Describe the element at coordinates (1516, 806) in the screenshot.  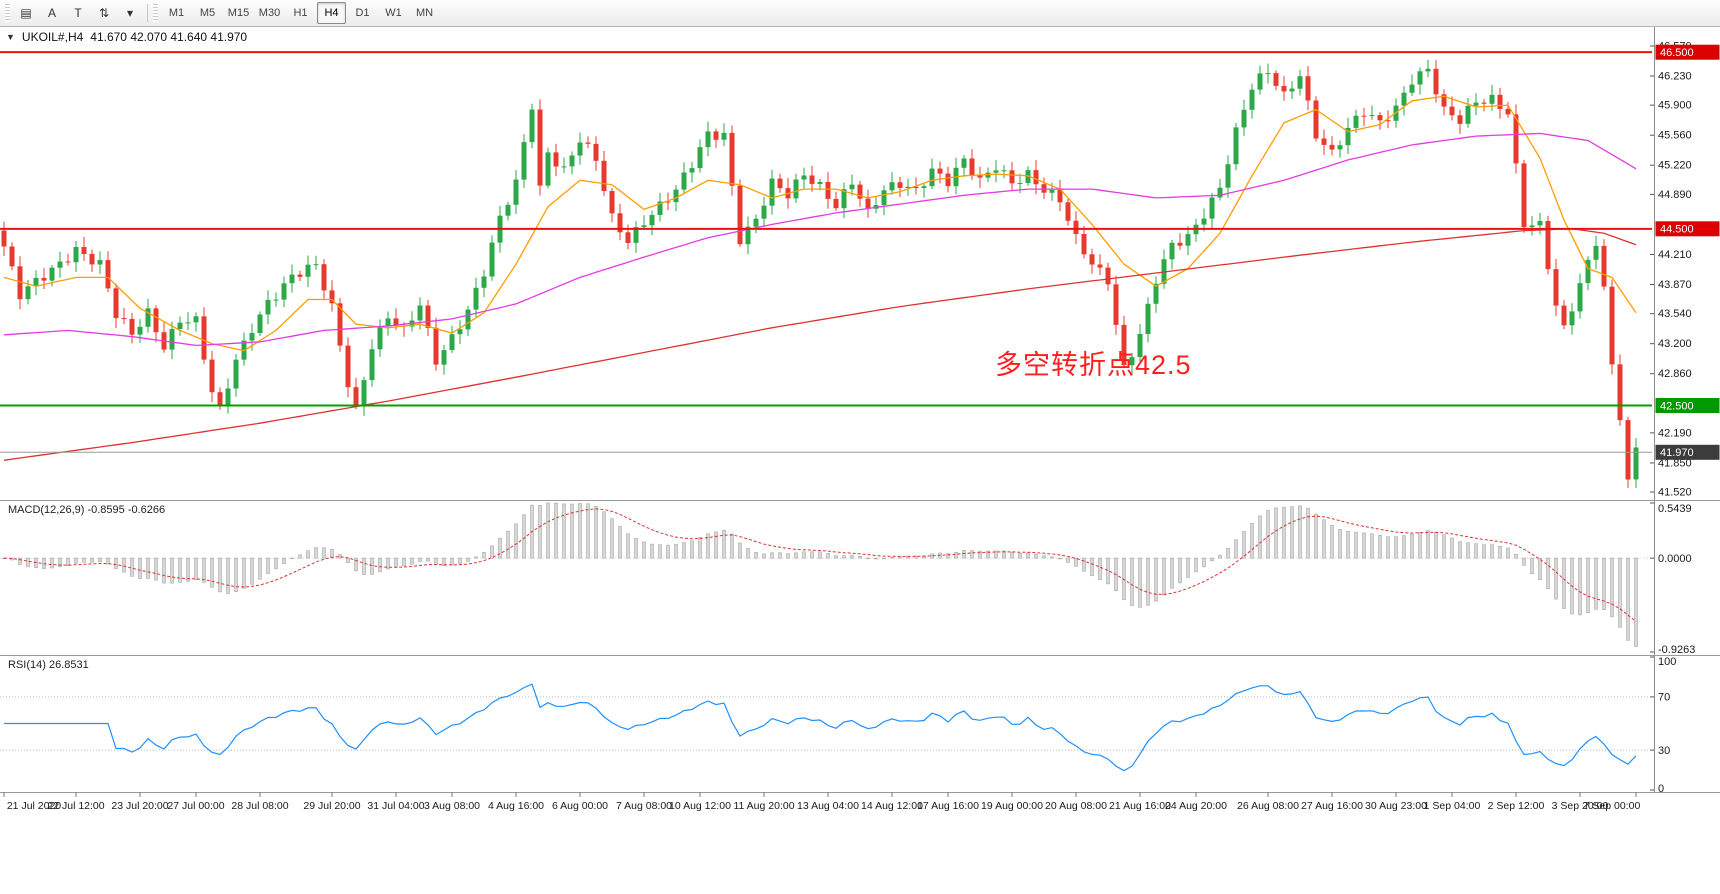
I see `svg-text: 2 Sep 12:00` at that location.